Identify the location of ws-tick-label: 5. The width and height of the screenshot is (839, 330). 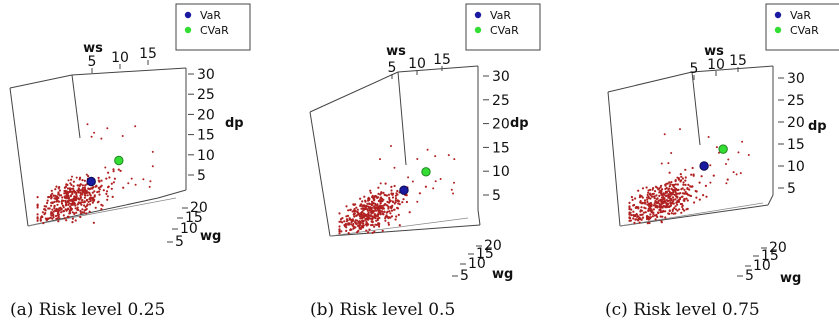
(92, 62).